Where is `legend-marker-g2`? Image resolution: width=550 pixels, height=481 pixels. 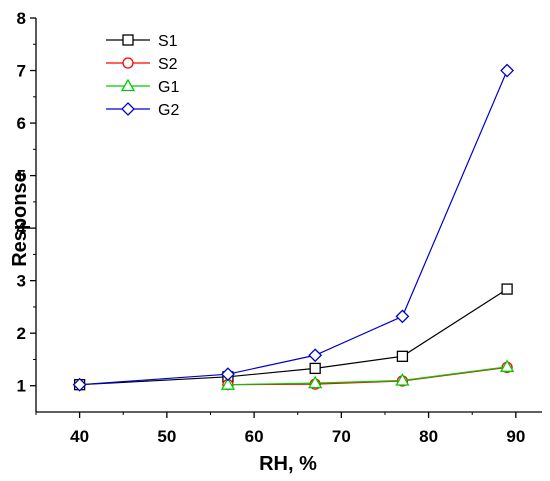
legend-marker-g2 is located at coordinates (128, 109).